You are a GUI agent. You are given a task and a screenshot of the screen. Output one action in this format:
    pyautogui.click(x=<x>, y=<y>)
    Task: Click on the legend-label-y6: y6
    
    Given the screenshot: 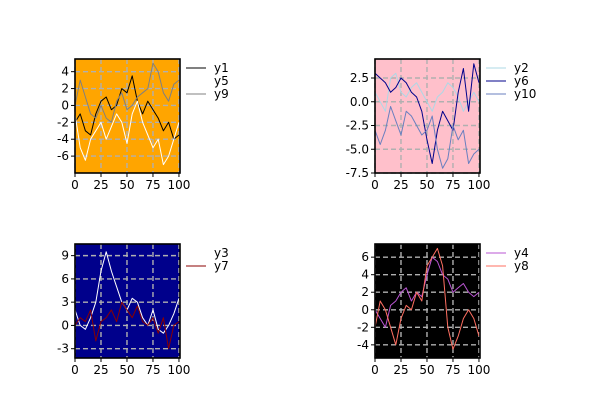 What is the action you would take?
    pyautogui.click(x=521, y=81)
    